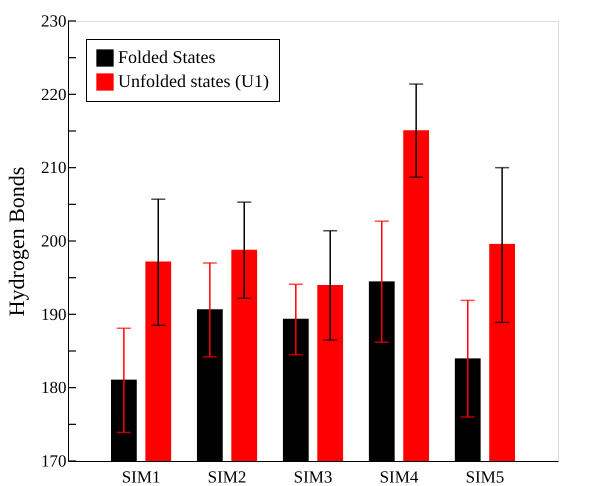  What do you see at coordinates (53, 241) in the screenshot?
I see `y-tick-label: 200` at bounding box center [53, 241].